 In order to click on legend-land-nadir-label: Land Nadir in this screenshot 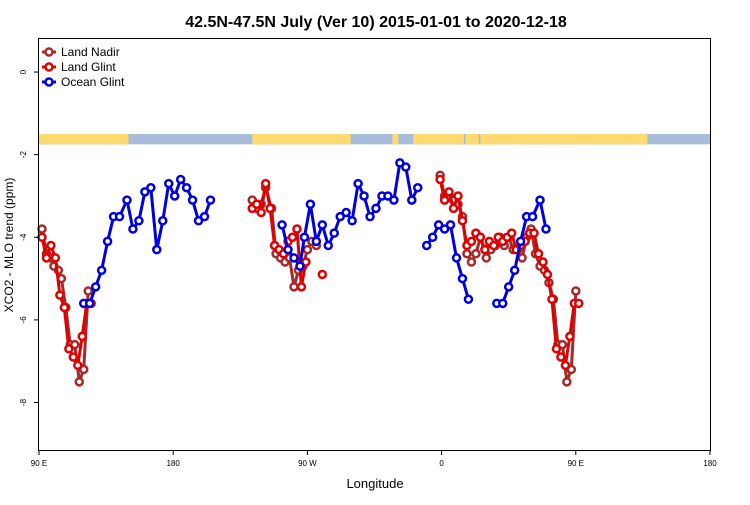, I will do `click(90, 52)`.